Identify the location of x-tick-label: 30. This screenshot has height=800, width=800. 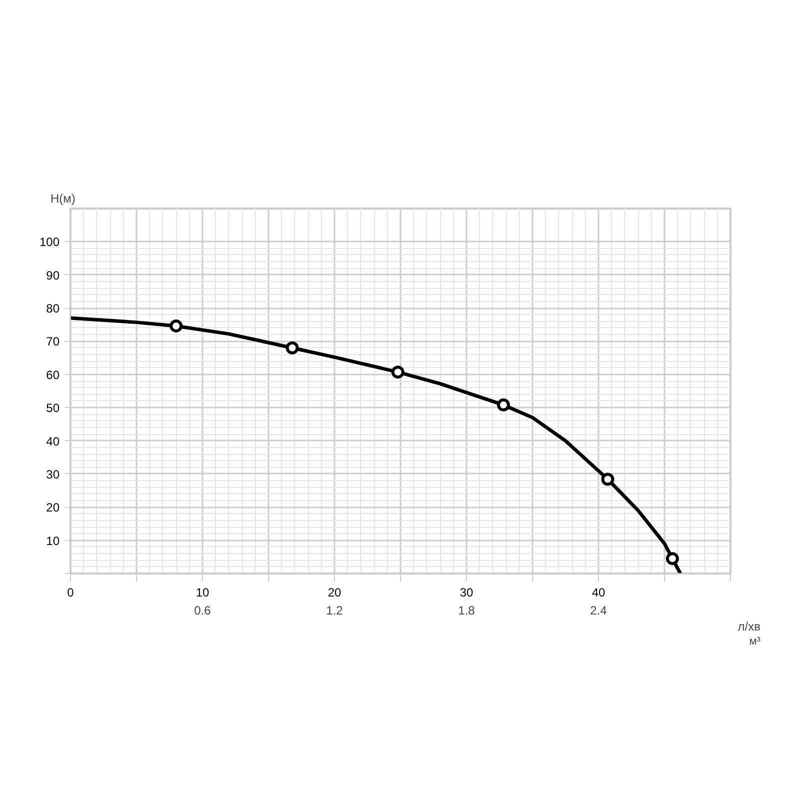
(467, 593).